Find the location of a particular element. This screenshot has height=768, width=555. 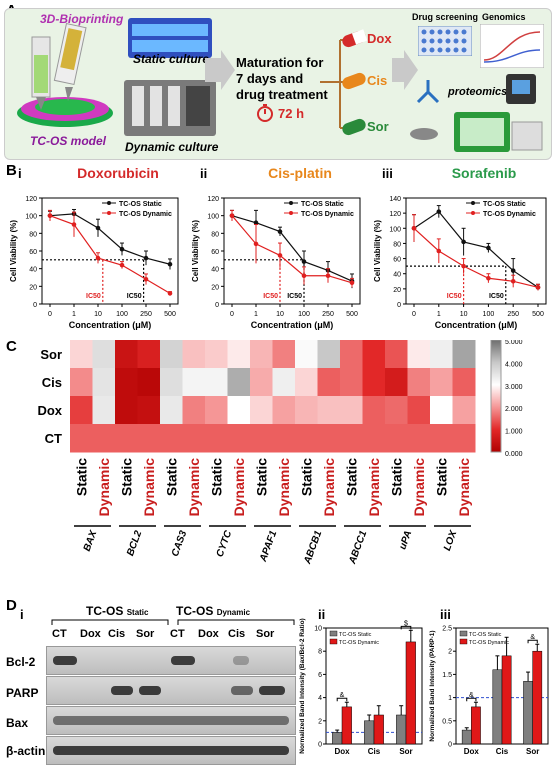

chart-title: Sorafenib is located at coordinates (484, 173).